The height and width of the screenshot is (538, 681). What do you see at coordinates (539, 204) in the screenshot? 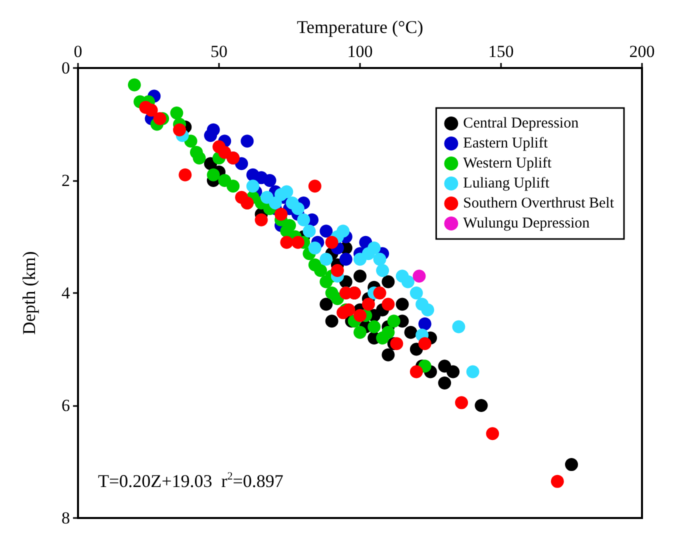
I see `legend-label: Southern Overthrust Belt` at bounding box center [539, 204].